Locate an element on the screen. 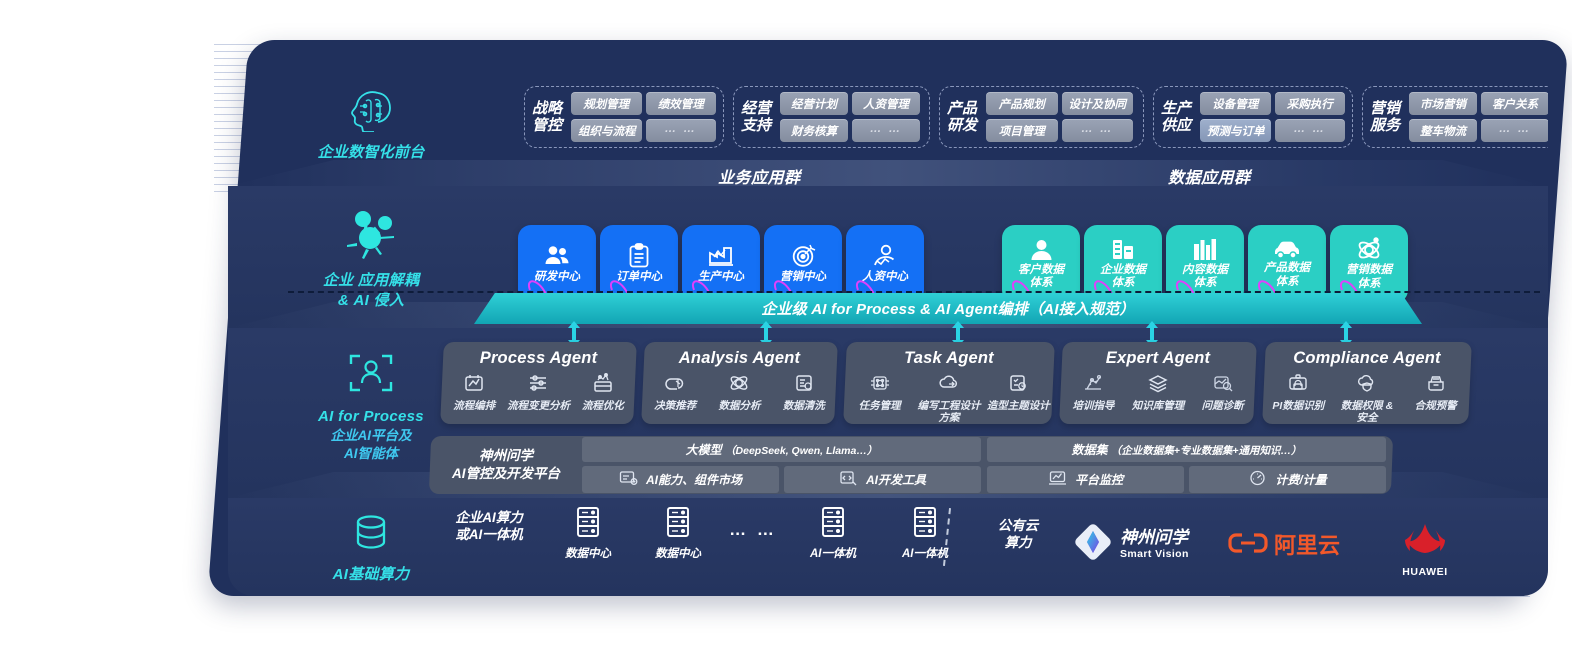  agent-item-label: 流程变更分析 is located at coordinates (538, 406).